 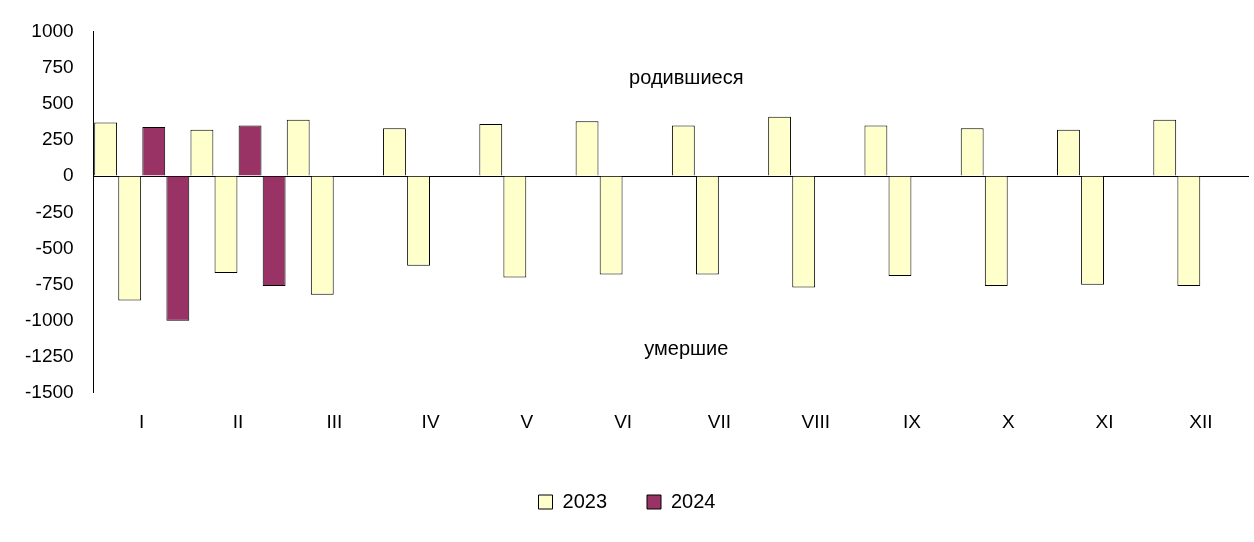 I want to click on y-tick-label: 0, so click(x=68, y=175).